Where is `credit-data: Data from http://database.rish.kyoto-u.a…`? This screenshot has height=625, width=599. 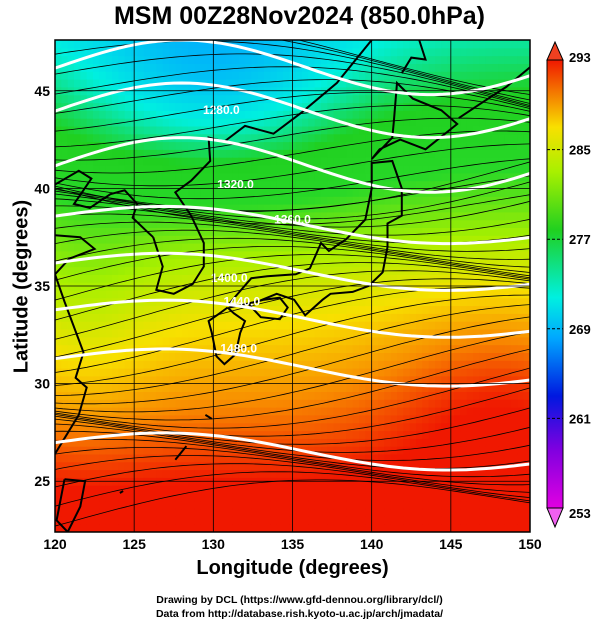
credit-data: Data from http://database.rish.kyoto-u.a… is located at coordinates (299, 614).